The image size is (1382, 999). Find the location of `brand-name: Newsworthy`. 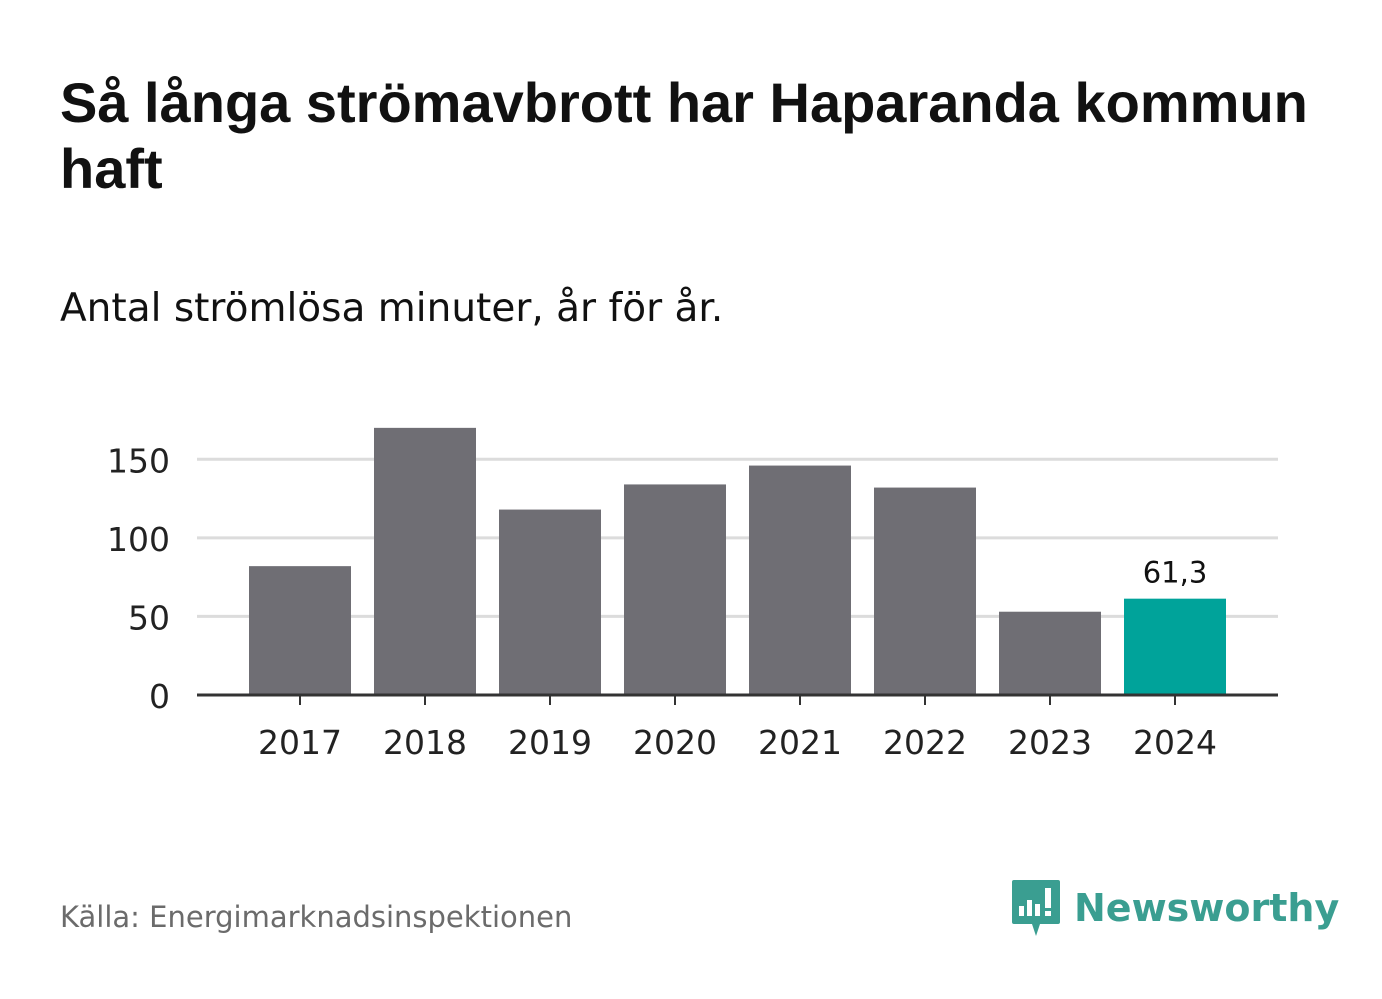

brand-name: Newsworthy is located at coordinates (1207, 908).